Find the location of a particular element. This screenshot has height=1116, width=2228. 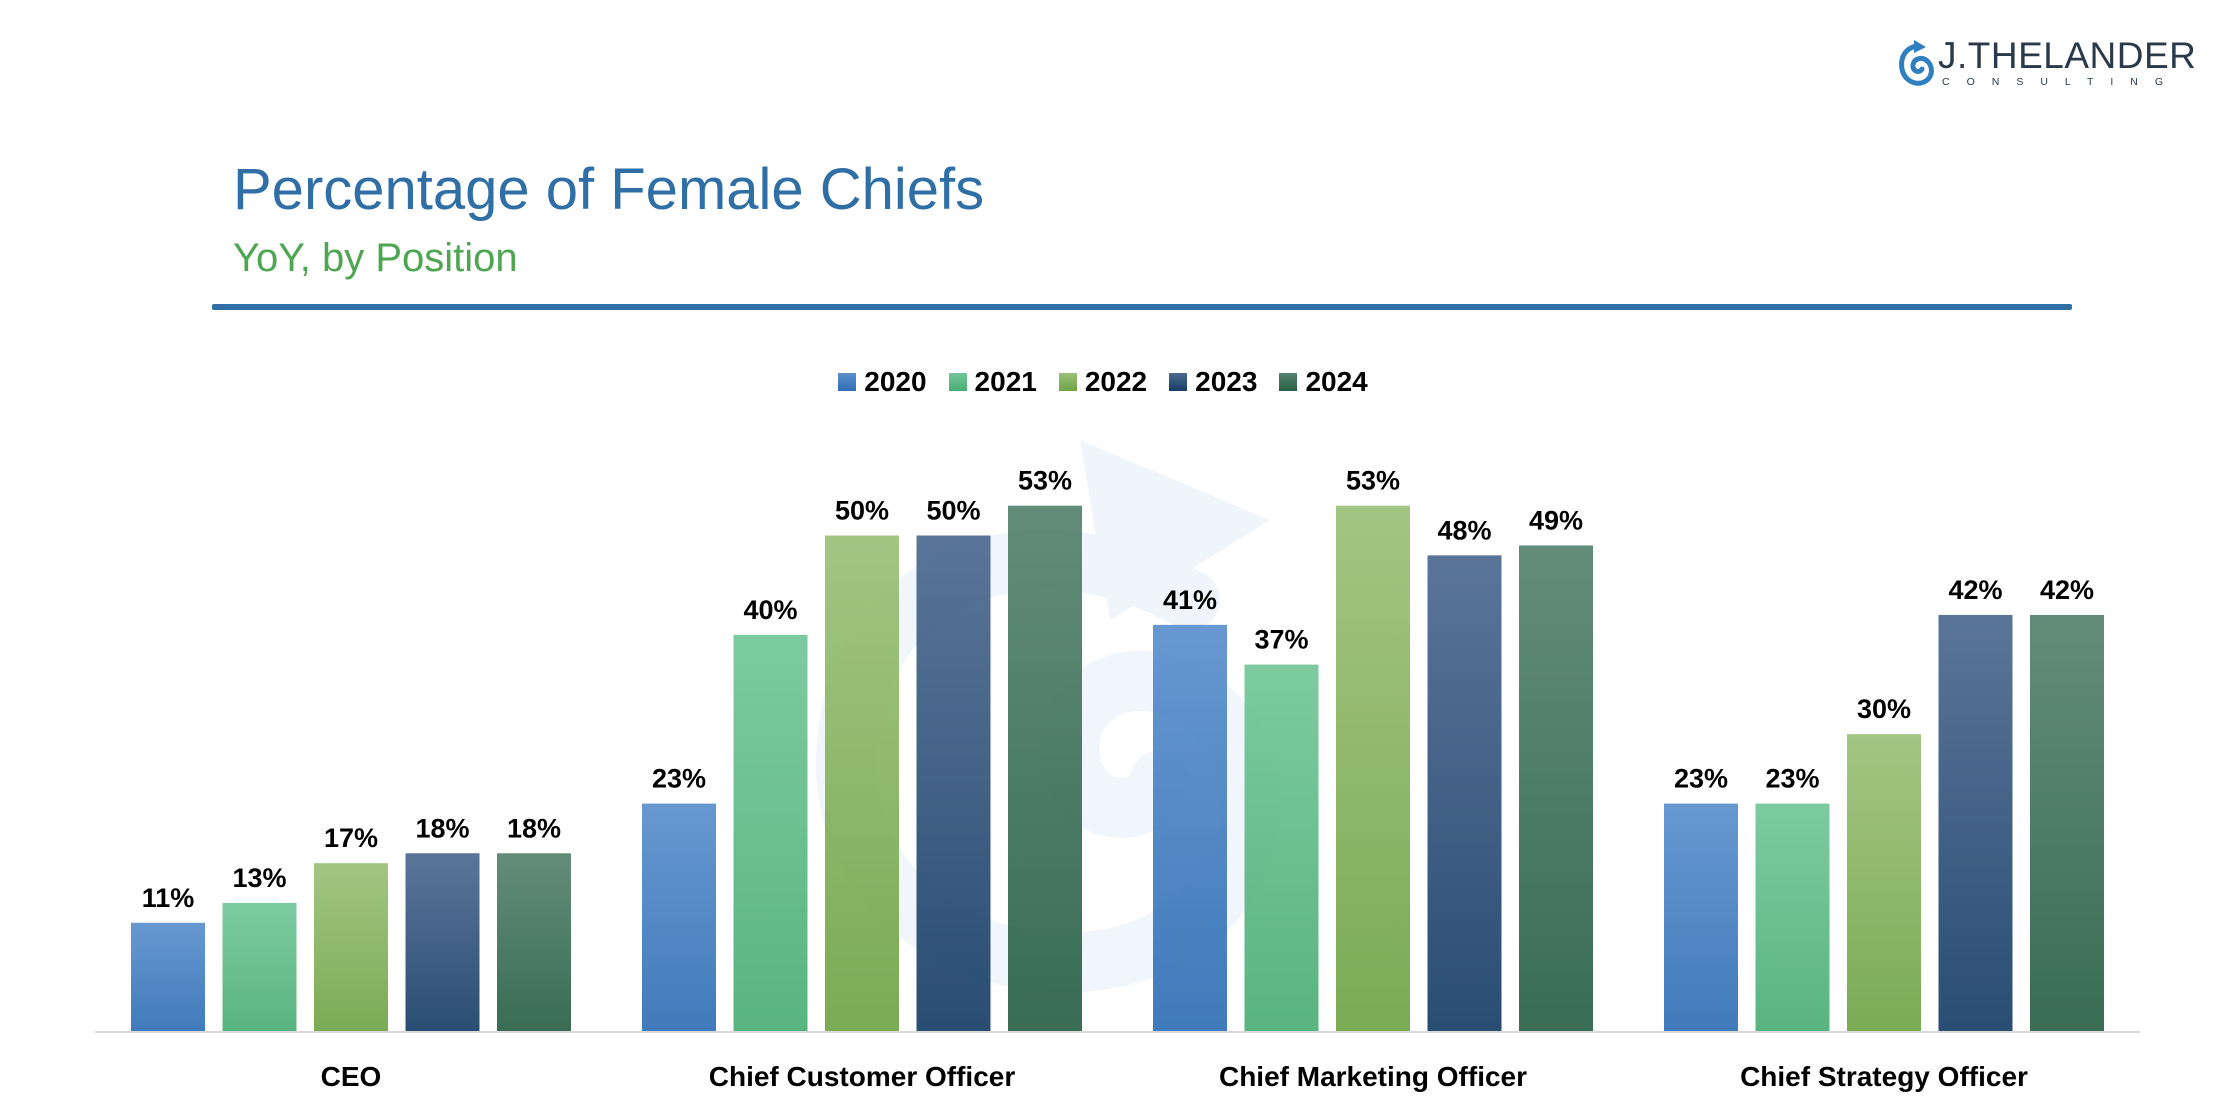

data-label-2022-1: 50% is located at coordinates (862, 511).